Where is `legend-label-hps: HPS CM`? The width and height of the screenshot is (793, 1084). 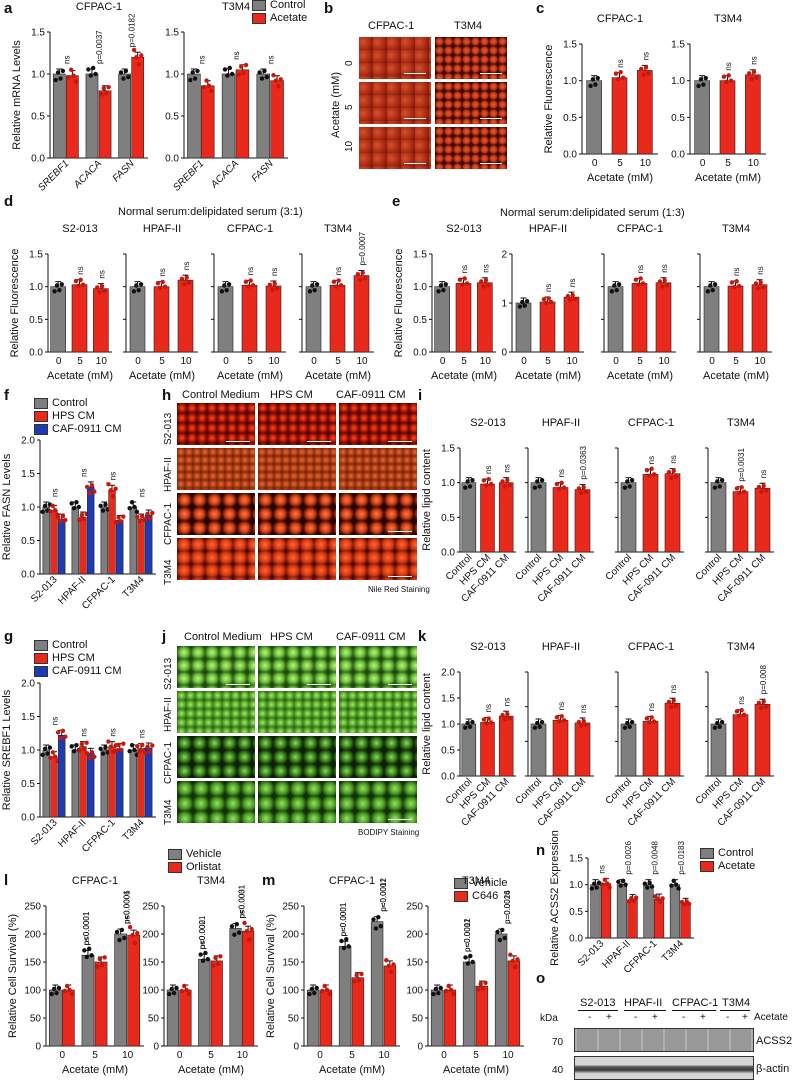
legend-label-hps: HPS CM is located at coordinates (73, 658).